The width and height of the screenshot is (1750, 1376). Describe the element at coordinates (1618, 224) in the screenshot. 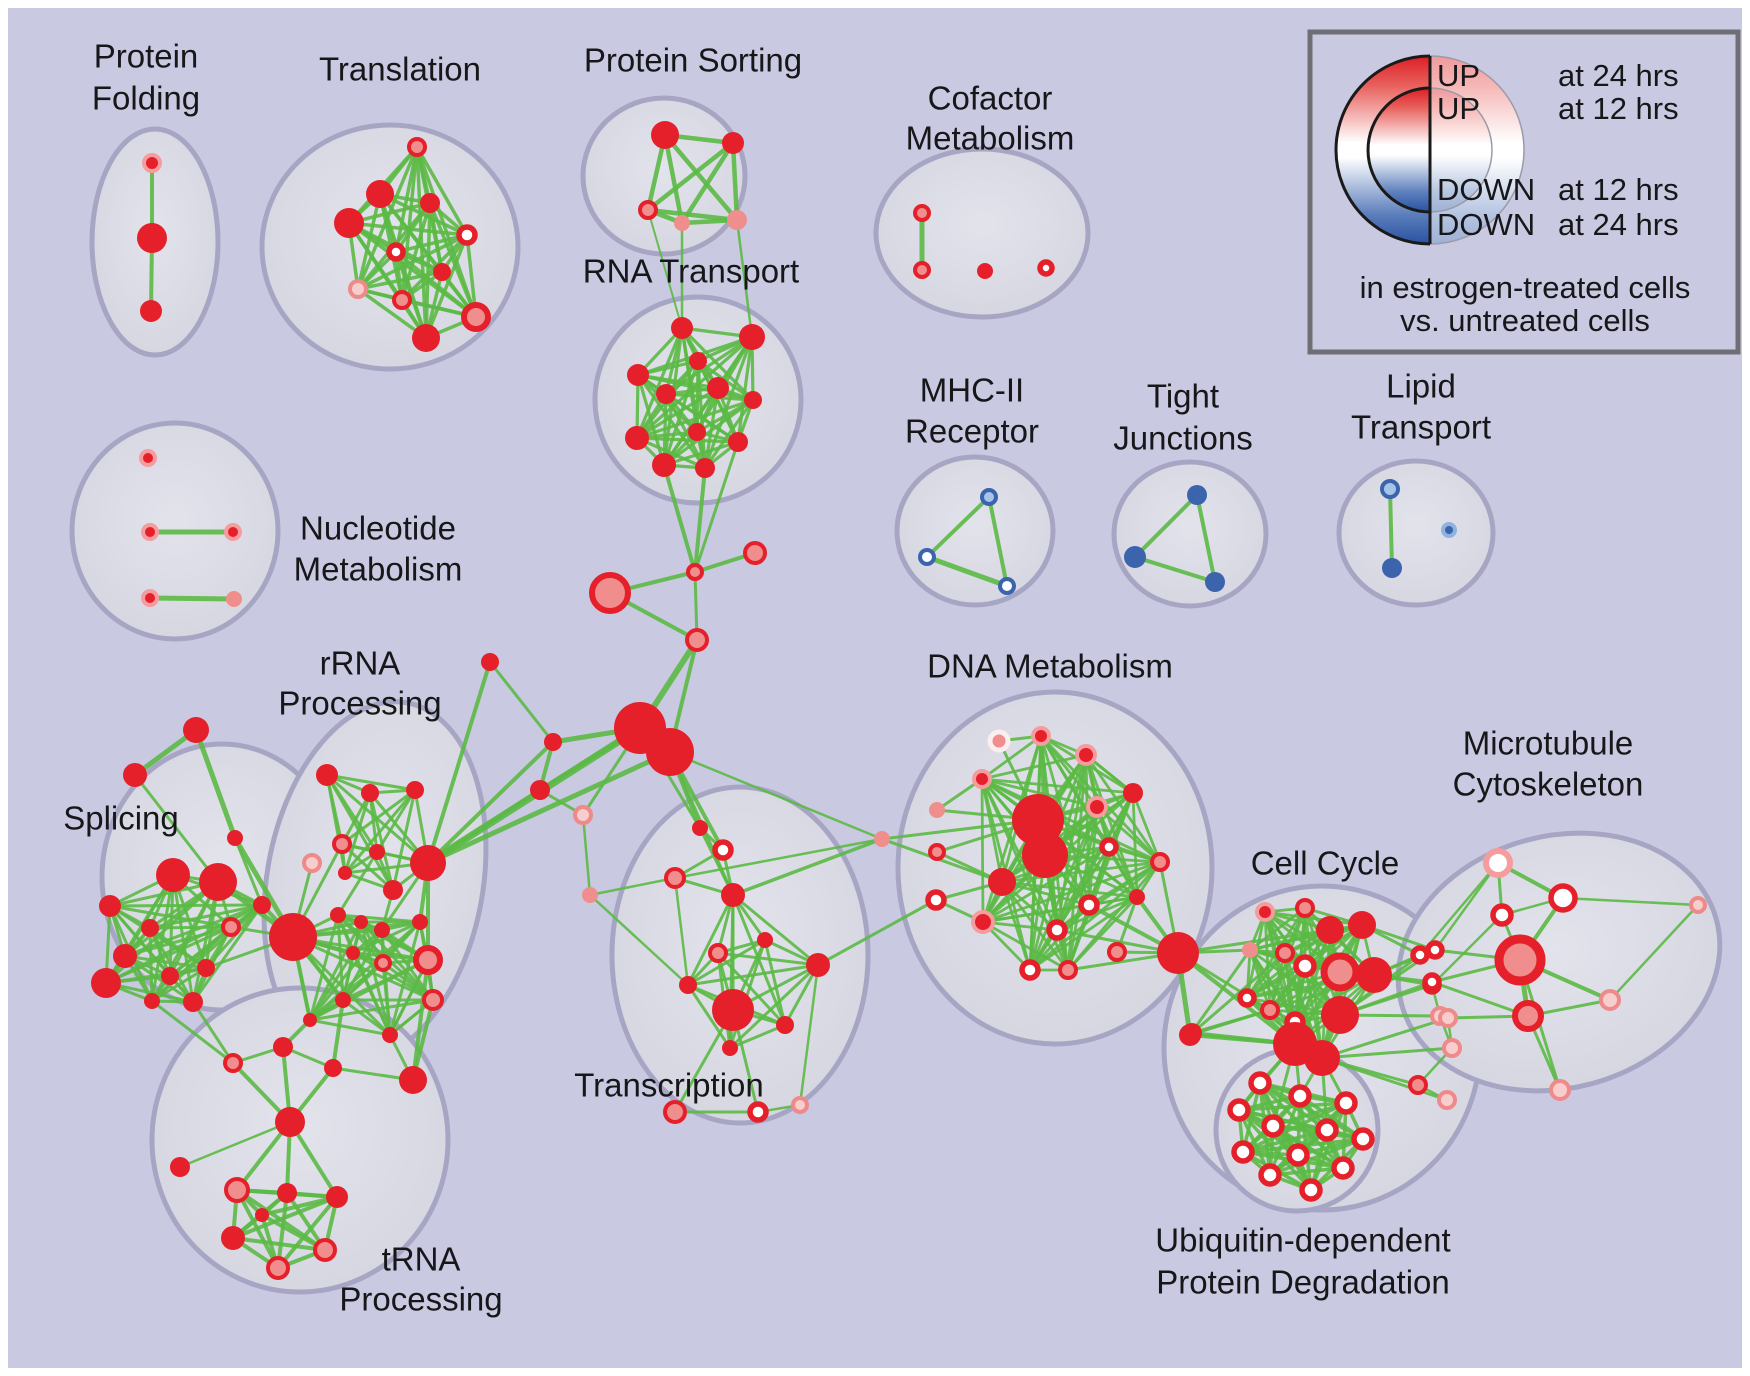

I see `legend-time-down24: at 24 hrs` at that location.